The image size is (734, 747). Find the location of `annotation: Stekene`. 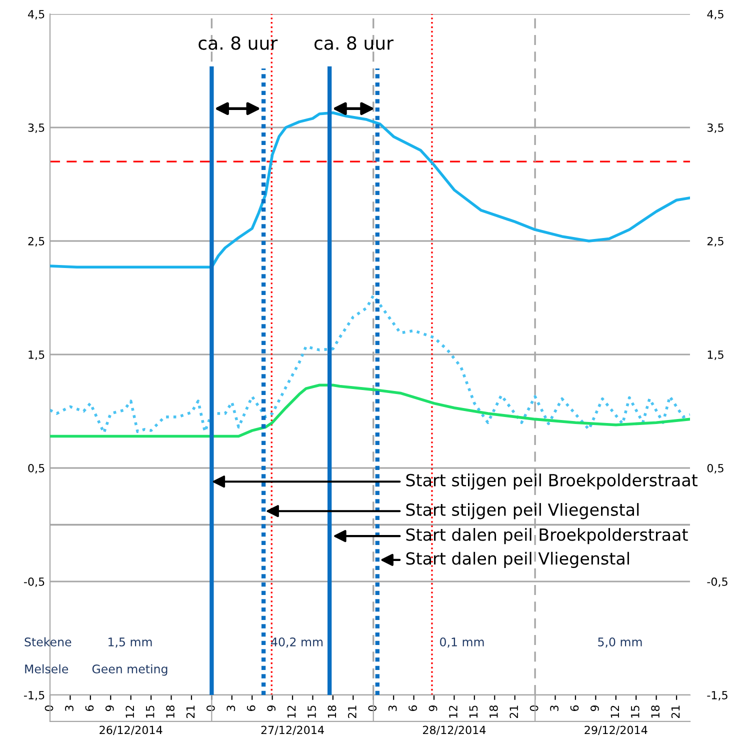

annotation: Stekene is located at coordinates (48, 641).